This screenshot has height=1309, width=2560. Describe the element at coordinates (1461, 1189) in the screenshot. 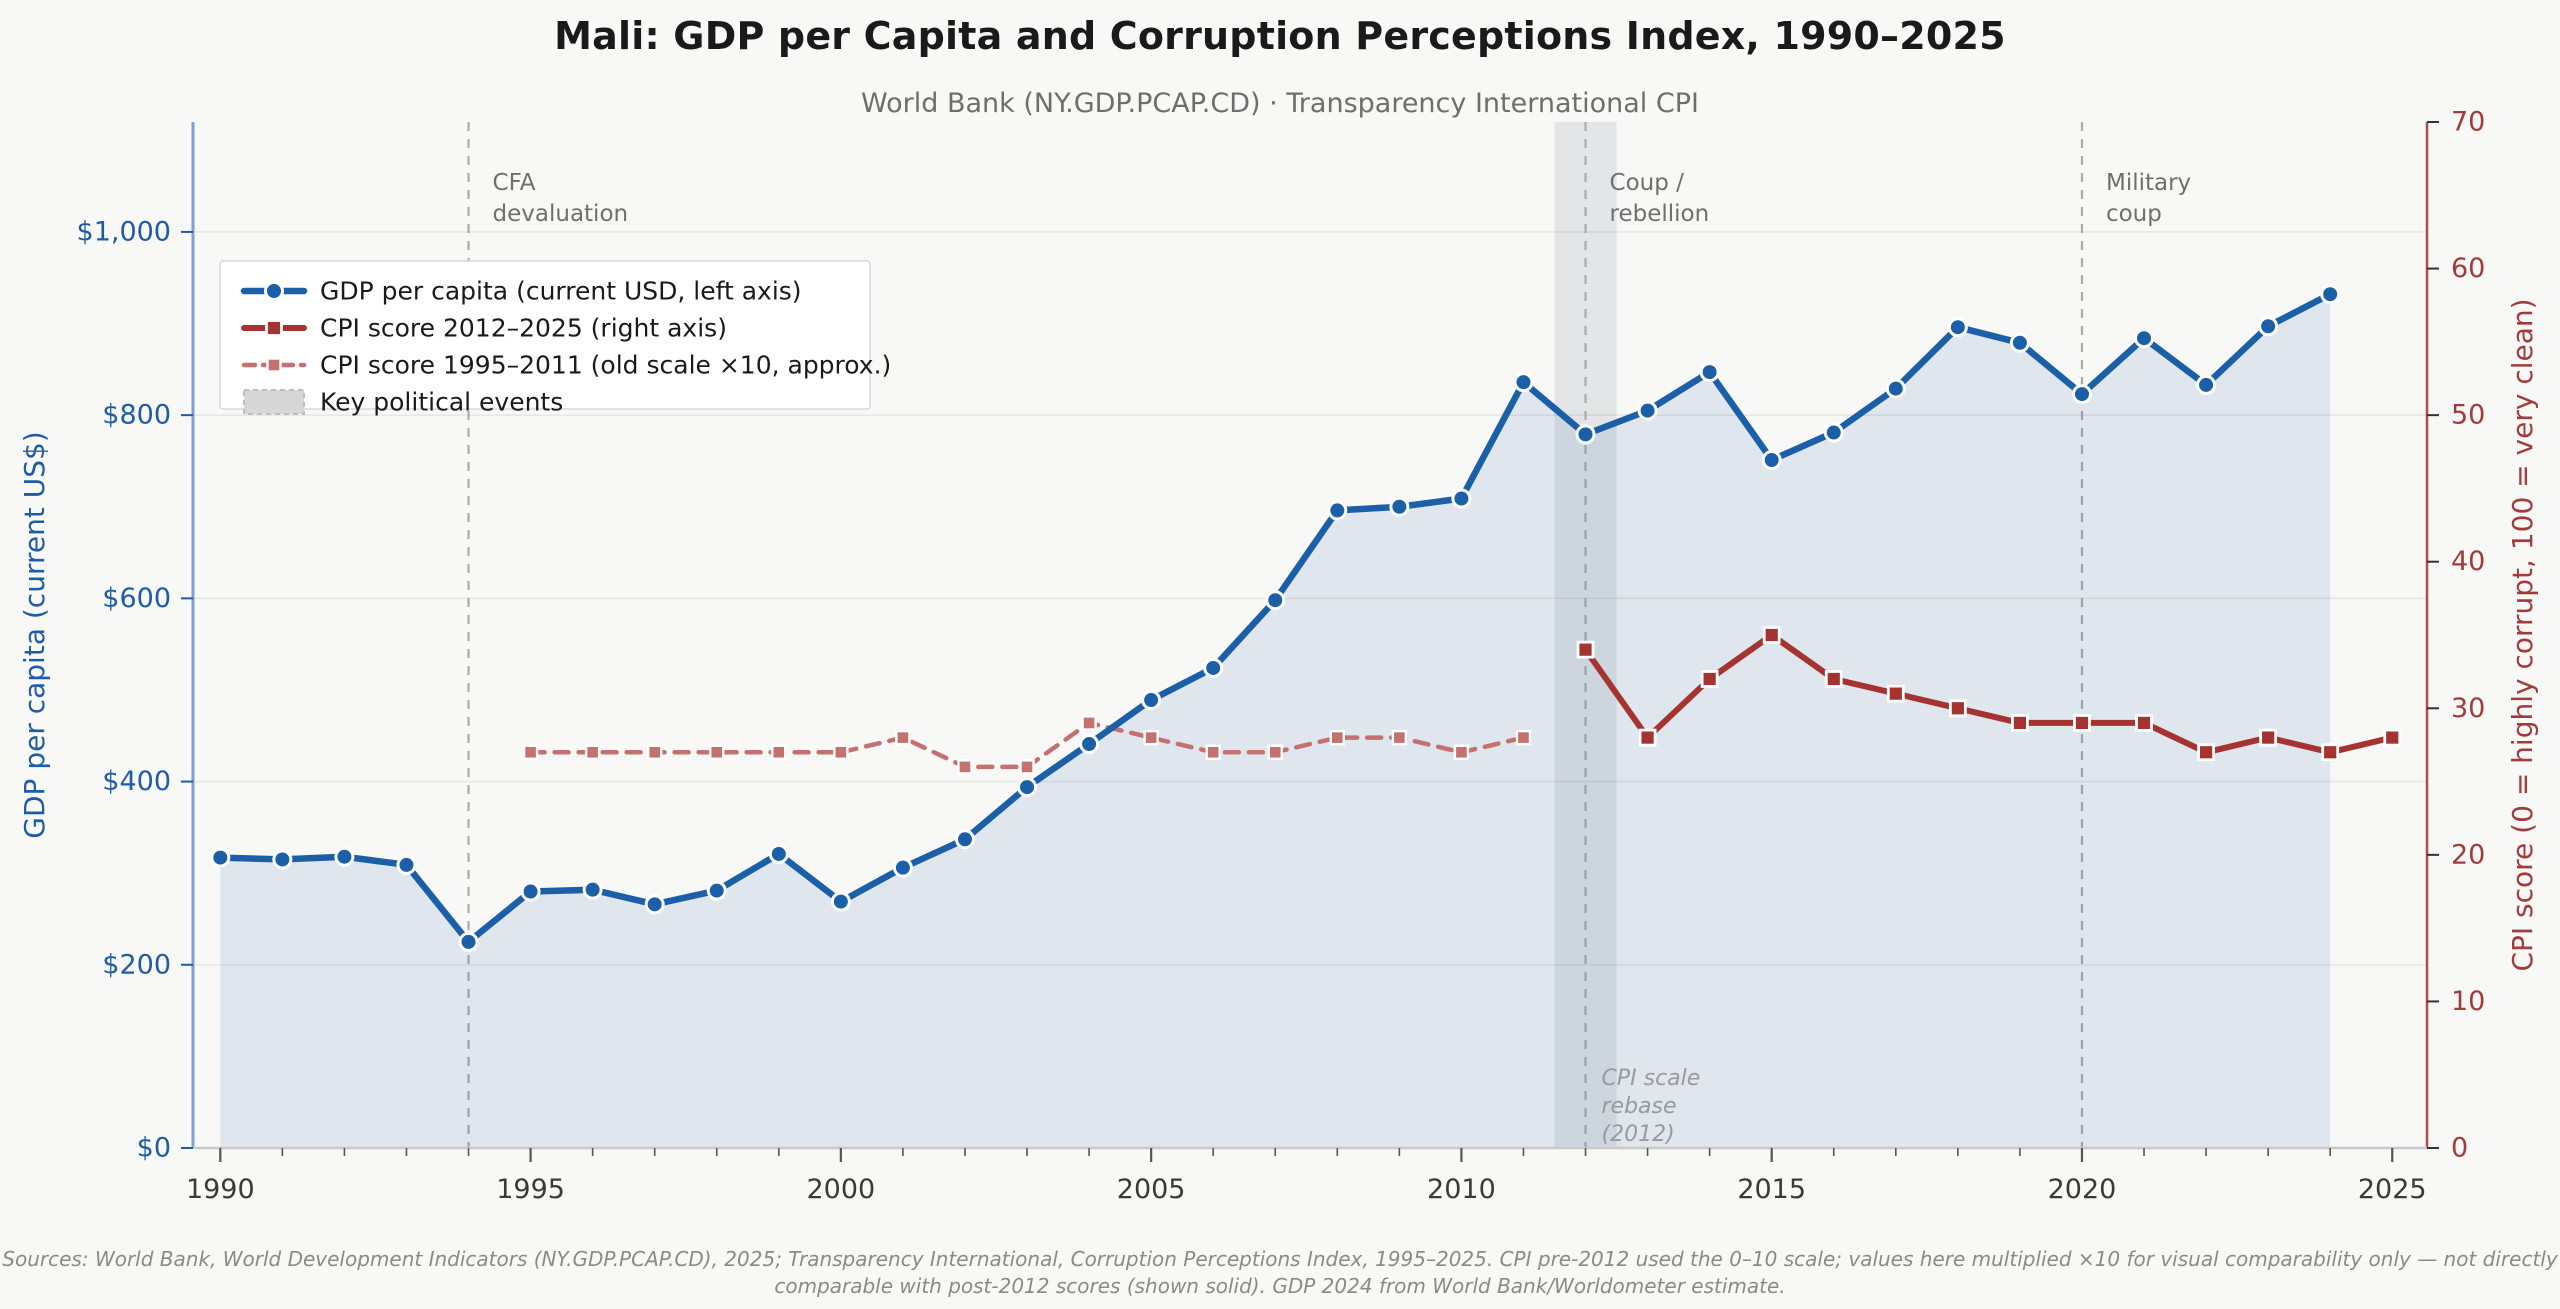

I see `x-tick-label: 2010` at that location.